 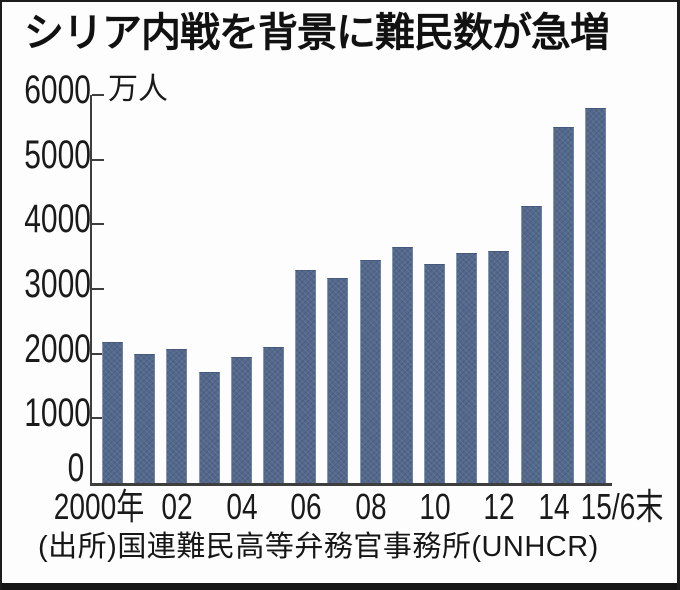 I want to click on y-axis-unit-label: 万人, so click(x=138, y=89).